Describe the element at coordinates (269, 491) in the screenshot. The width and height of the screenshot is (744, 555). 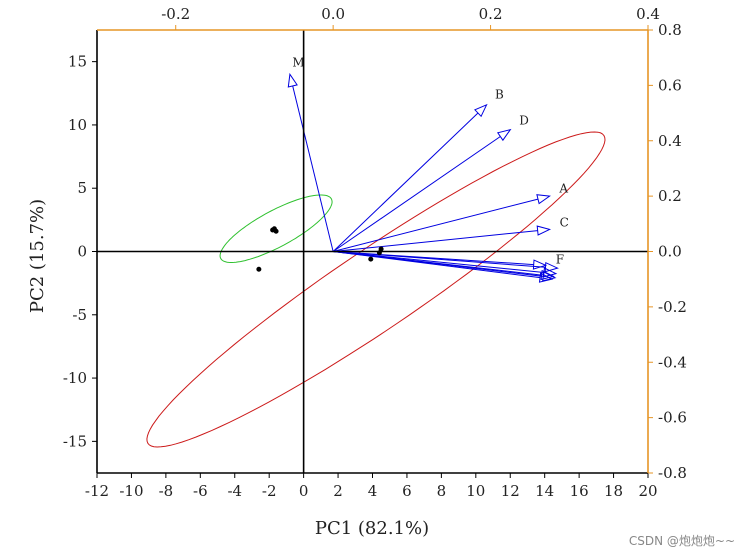
I see `x-tick-label: -2` at that location.